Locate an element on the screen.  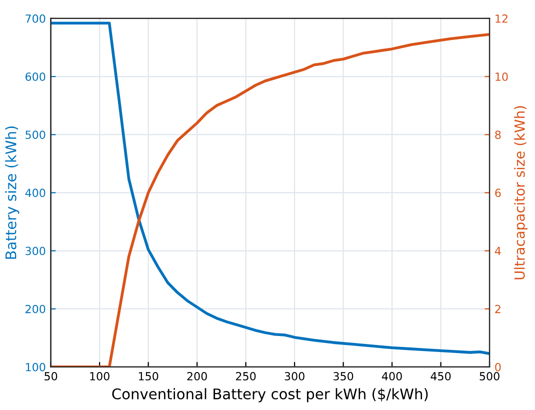
x-tick-label: 400 is located at coordinates (392, 376).